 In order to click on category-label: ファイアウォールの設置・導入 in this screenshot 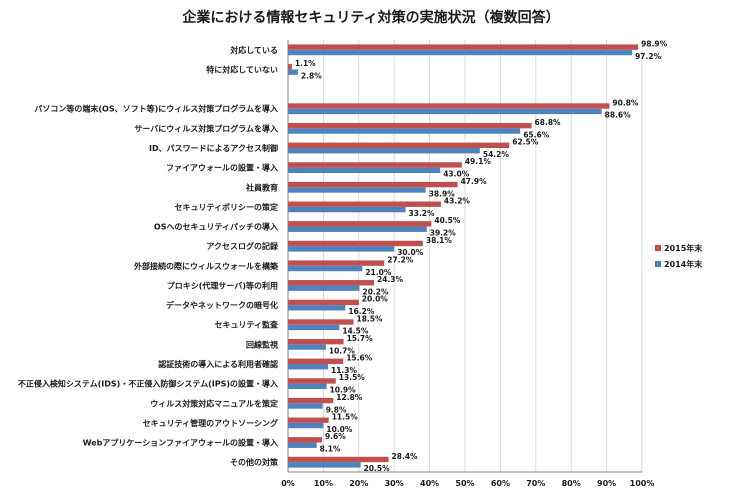, I will do `click(222, 168)`.